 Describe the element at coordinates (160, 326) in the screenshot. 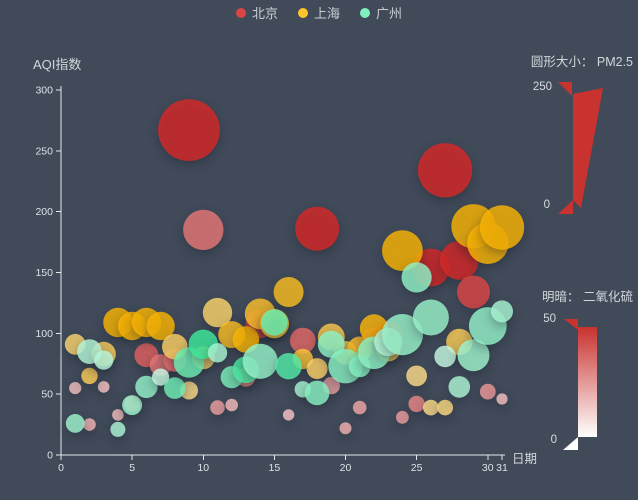

I see `bubble-shanghai-day7` at that location.